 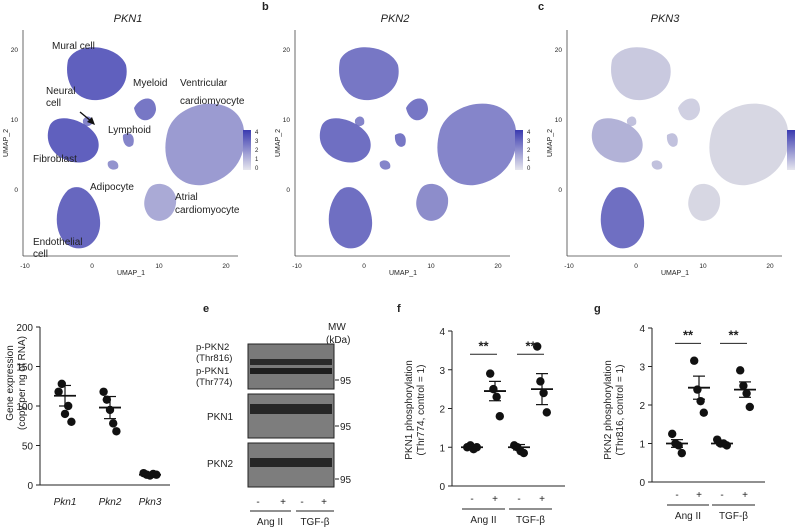 I want to click on y-tick-label: 50, so click(x=28, y=447).